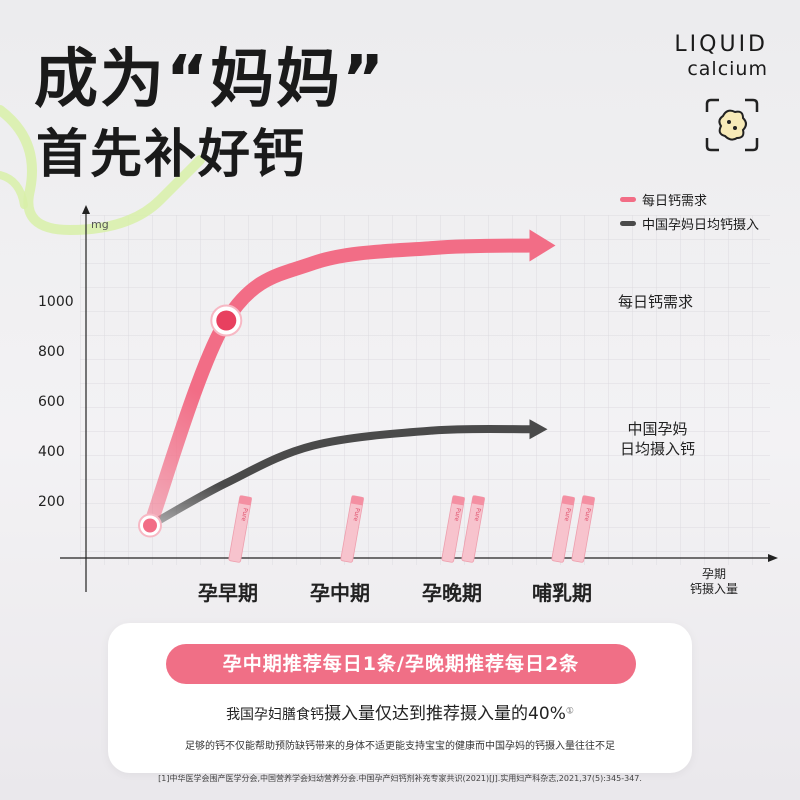 The width and height of the screenshot is (800, 800). Describe the element at coordinates (657, 429) in the screenshot. I see `series-label-intake-line1: 中国孕妈` at that location.